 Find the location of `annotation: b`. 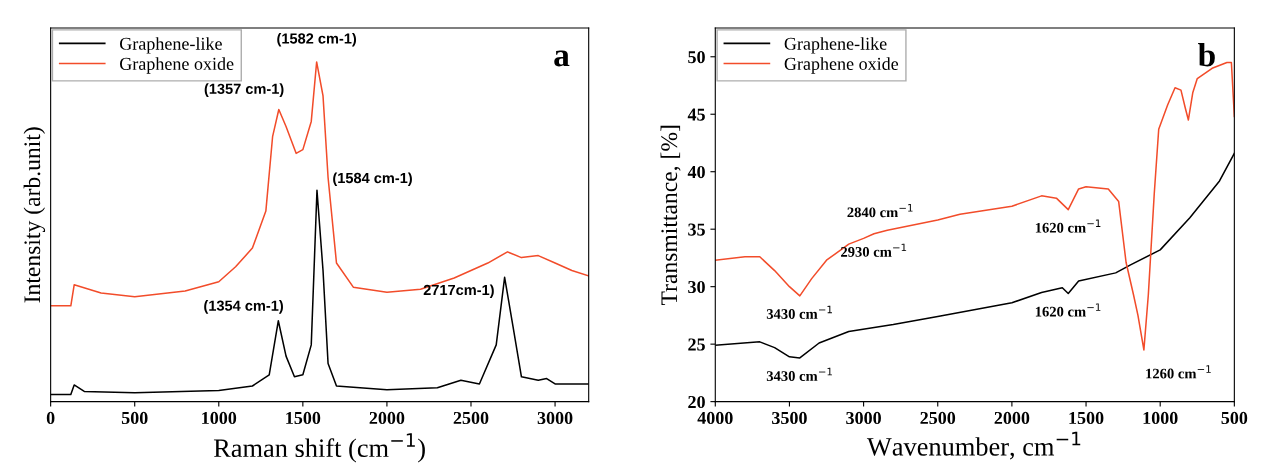

annotation: b is located at coordinates (1206, 54).